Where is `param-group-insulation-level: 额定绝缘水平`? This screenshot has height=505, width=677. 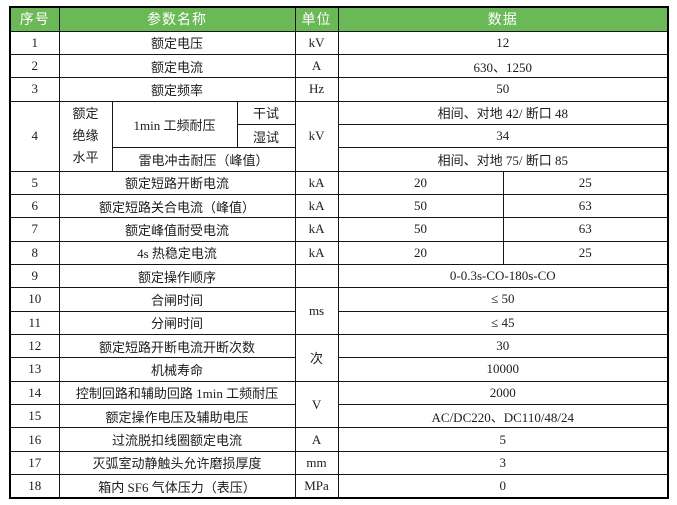
param-group-insulation-level: 额定绝缘水平 is located at coordinates (85, 136).